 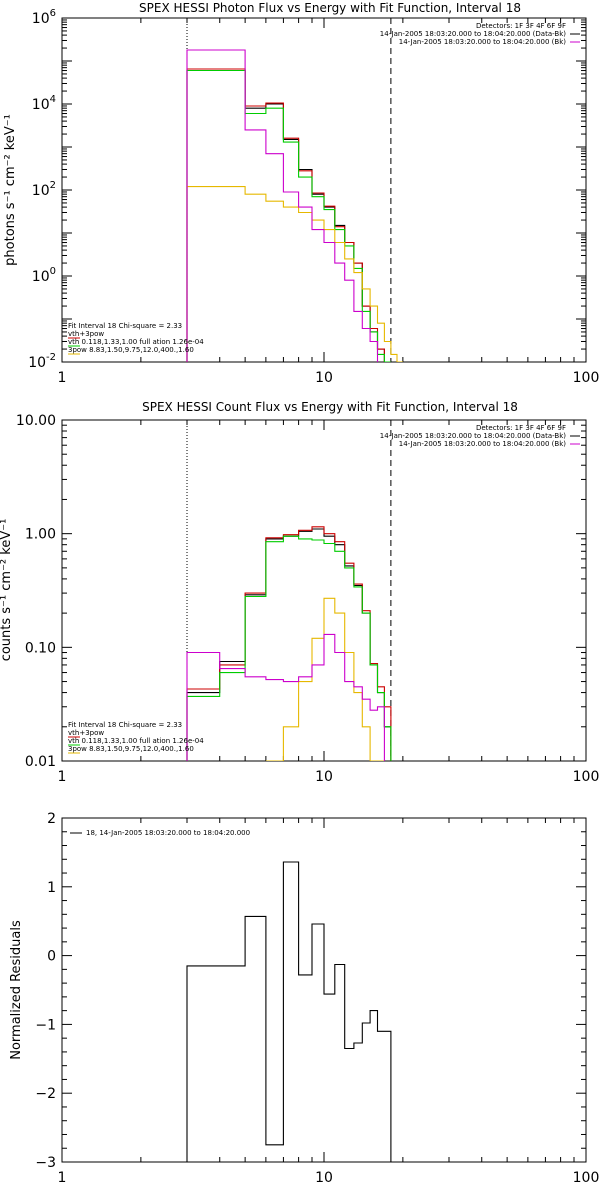 I want to click on y-tick-label: 0.01, so click(x=40, y=762).